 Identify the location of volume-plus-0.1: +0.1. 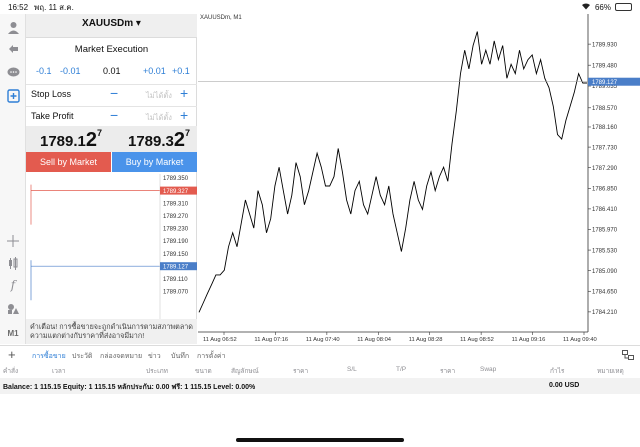
(181, 71).